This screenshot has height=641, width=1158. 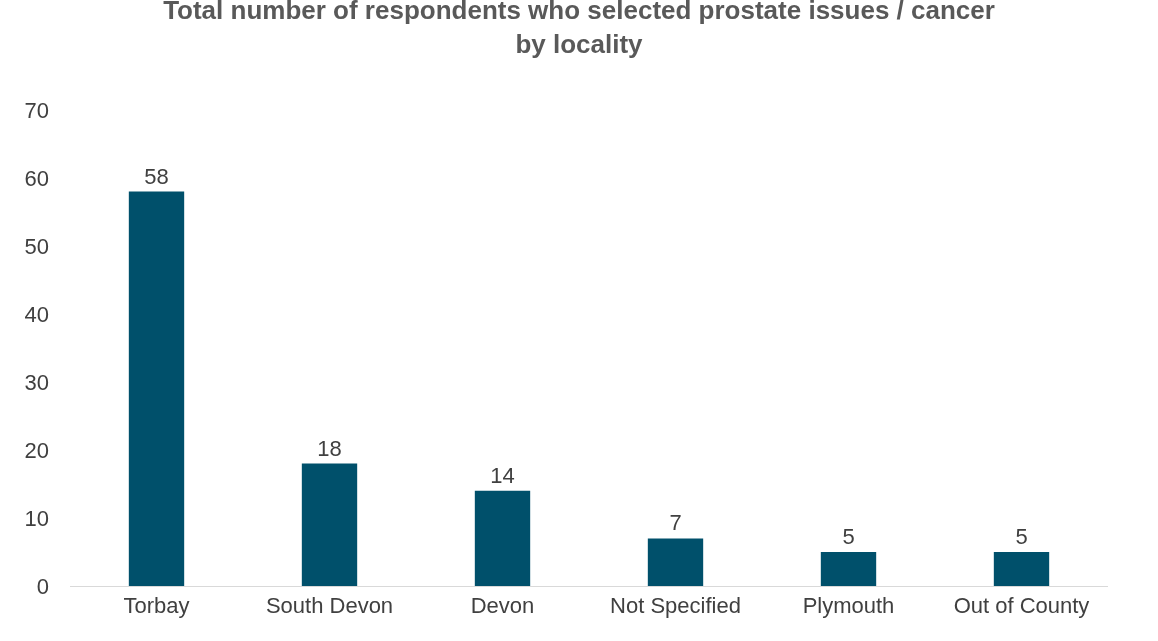 What do you see at coordinates (36, 178) in the screenshot?
I see `y-tick-label: 60` at bounding box center [36, 178].